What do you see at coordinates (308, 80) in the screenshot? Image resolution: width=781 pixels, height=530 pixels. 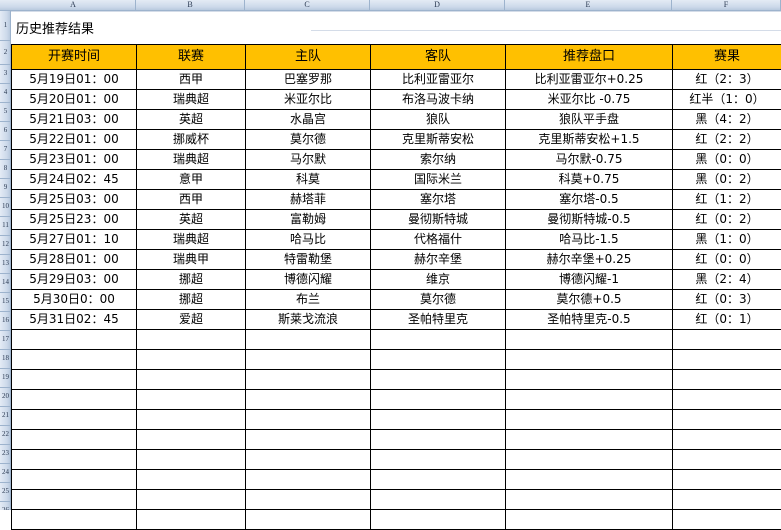 I see `cell-home-team: 巴塞罗那` at bounding box center [308, 80].